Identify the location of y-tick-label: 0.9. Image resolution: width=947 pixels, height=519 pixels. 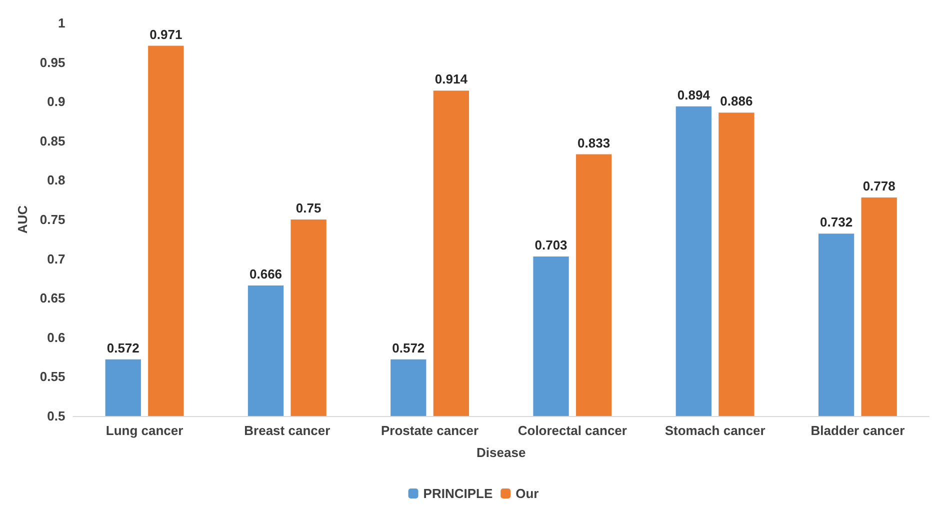
(56, 102).